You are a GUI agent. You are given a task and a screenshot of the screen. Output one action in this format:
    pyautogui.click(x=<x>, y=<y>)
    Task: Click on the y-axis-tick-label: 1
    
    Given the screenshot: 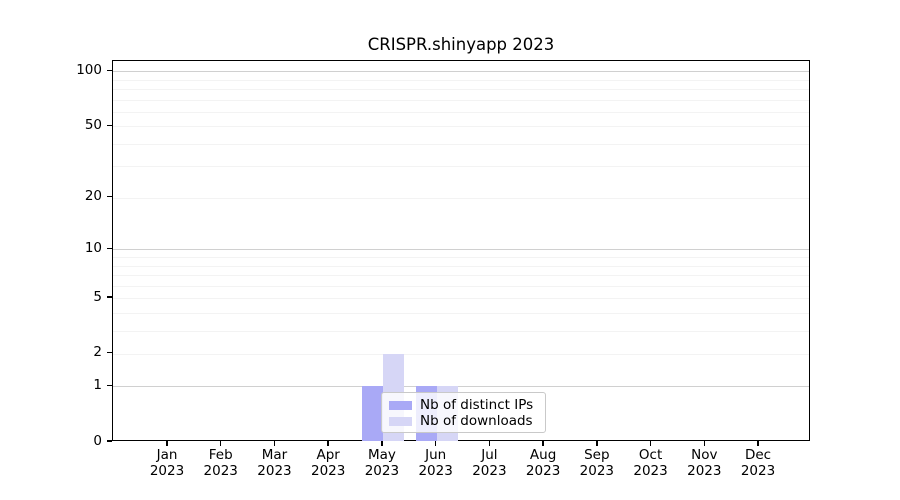 What is the action you would take?
    pyautogui.click(x=97, y=384)
    